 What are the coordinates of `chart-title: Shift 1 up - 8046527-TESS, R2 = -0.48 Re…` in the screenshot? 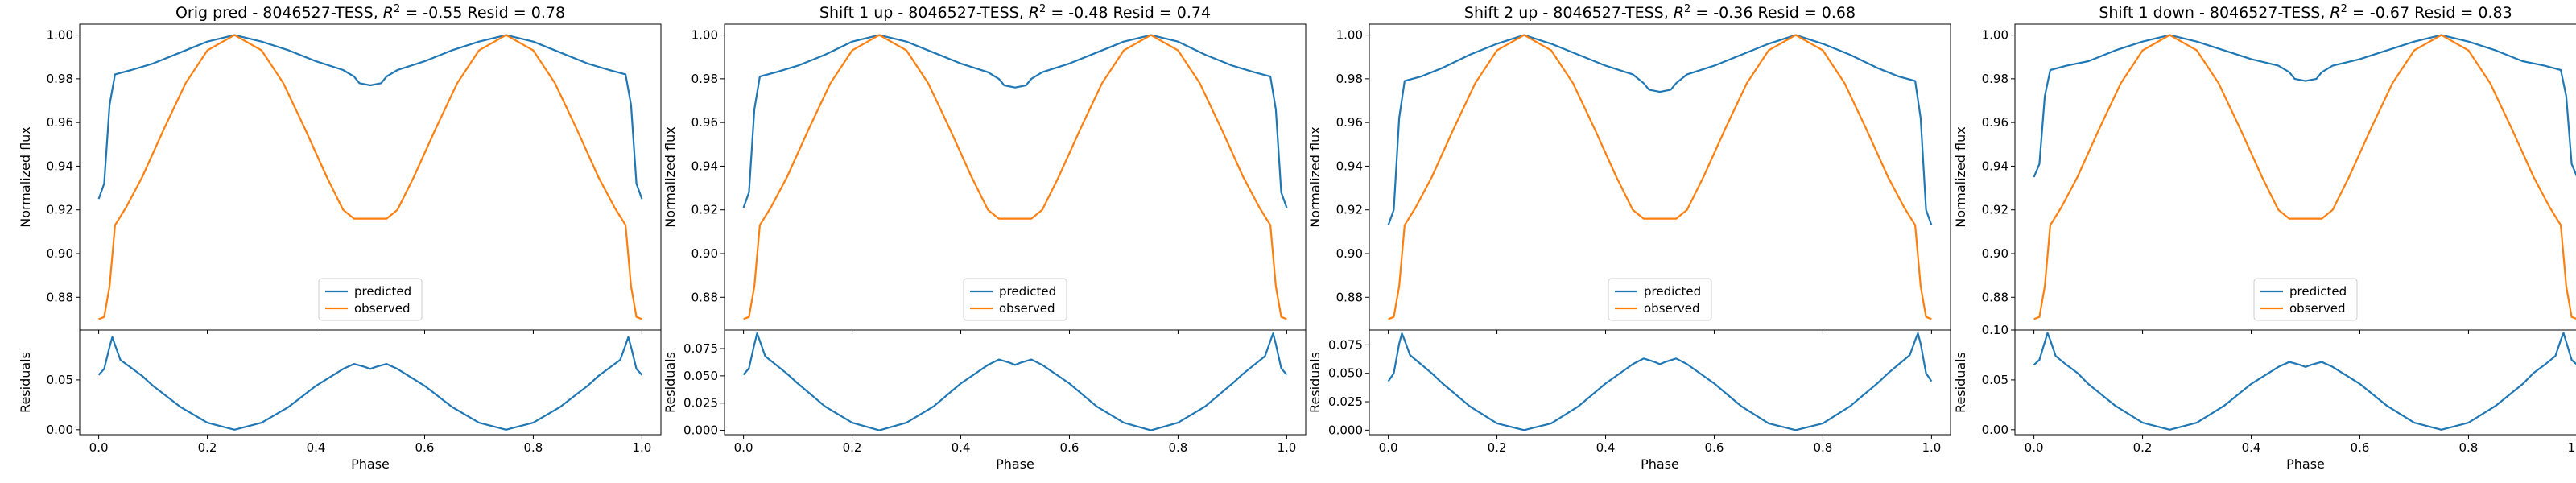 It's located at (1015, 12).